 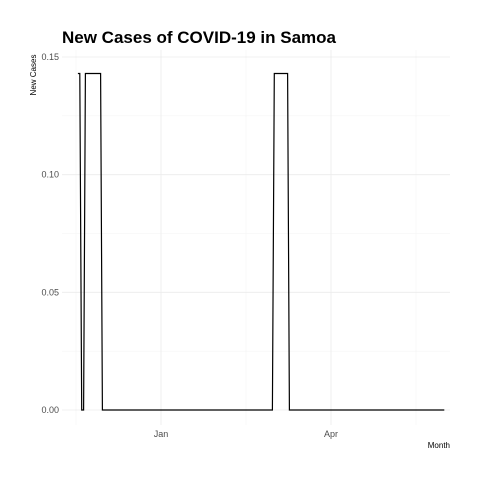 What do you see at coordinates (50, 57) in the screenshot?
I see `y-tick-label: 0.15` at bounding box center [50, 57].